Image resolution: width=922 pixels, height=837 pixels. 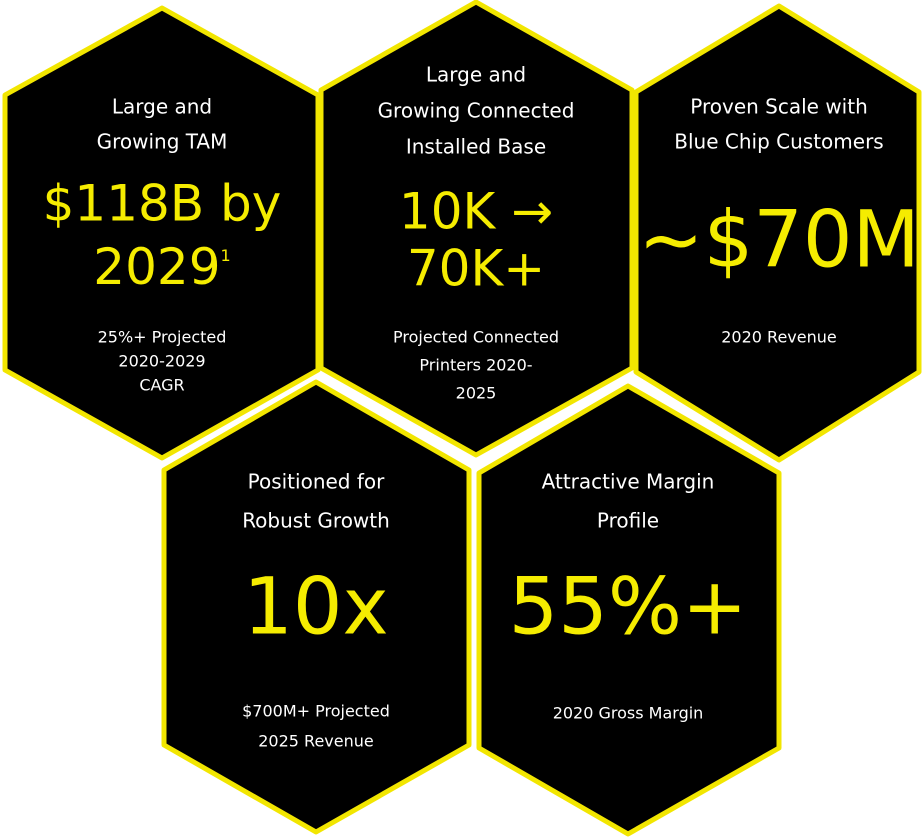 What do you see at coordinates (162, 204) in the screenshot?
I see `hexagon-value: $118B by` at bounding box center [162, 204].